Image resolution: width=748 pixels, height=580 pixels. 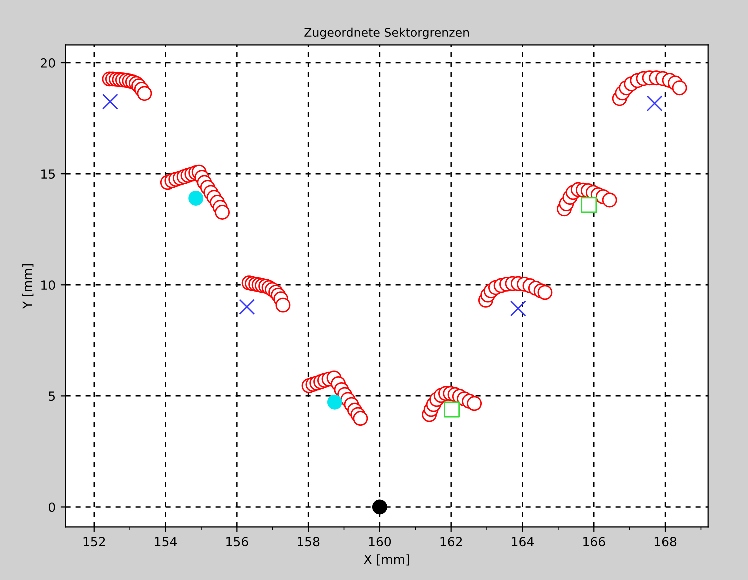 What do you see at coordinates (49, 174) in the screenshot?
I see `y-tick-label: 15` at bounding box center [49, 174].